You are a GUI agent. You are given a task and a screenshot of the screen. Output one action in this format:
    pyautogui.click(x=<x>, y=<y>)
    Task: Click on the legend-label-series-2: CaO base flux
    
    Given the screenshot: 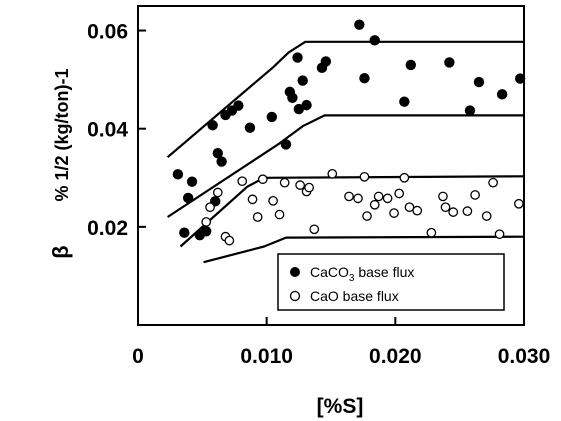 What is the action you would take?
    pyautogui.click(x=354, y=296)
    